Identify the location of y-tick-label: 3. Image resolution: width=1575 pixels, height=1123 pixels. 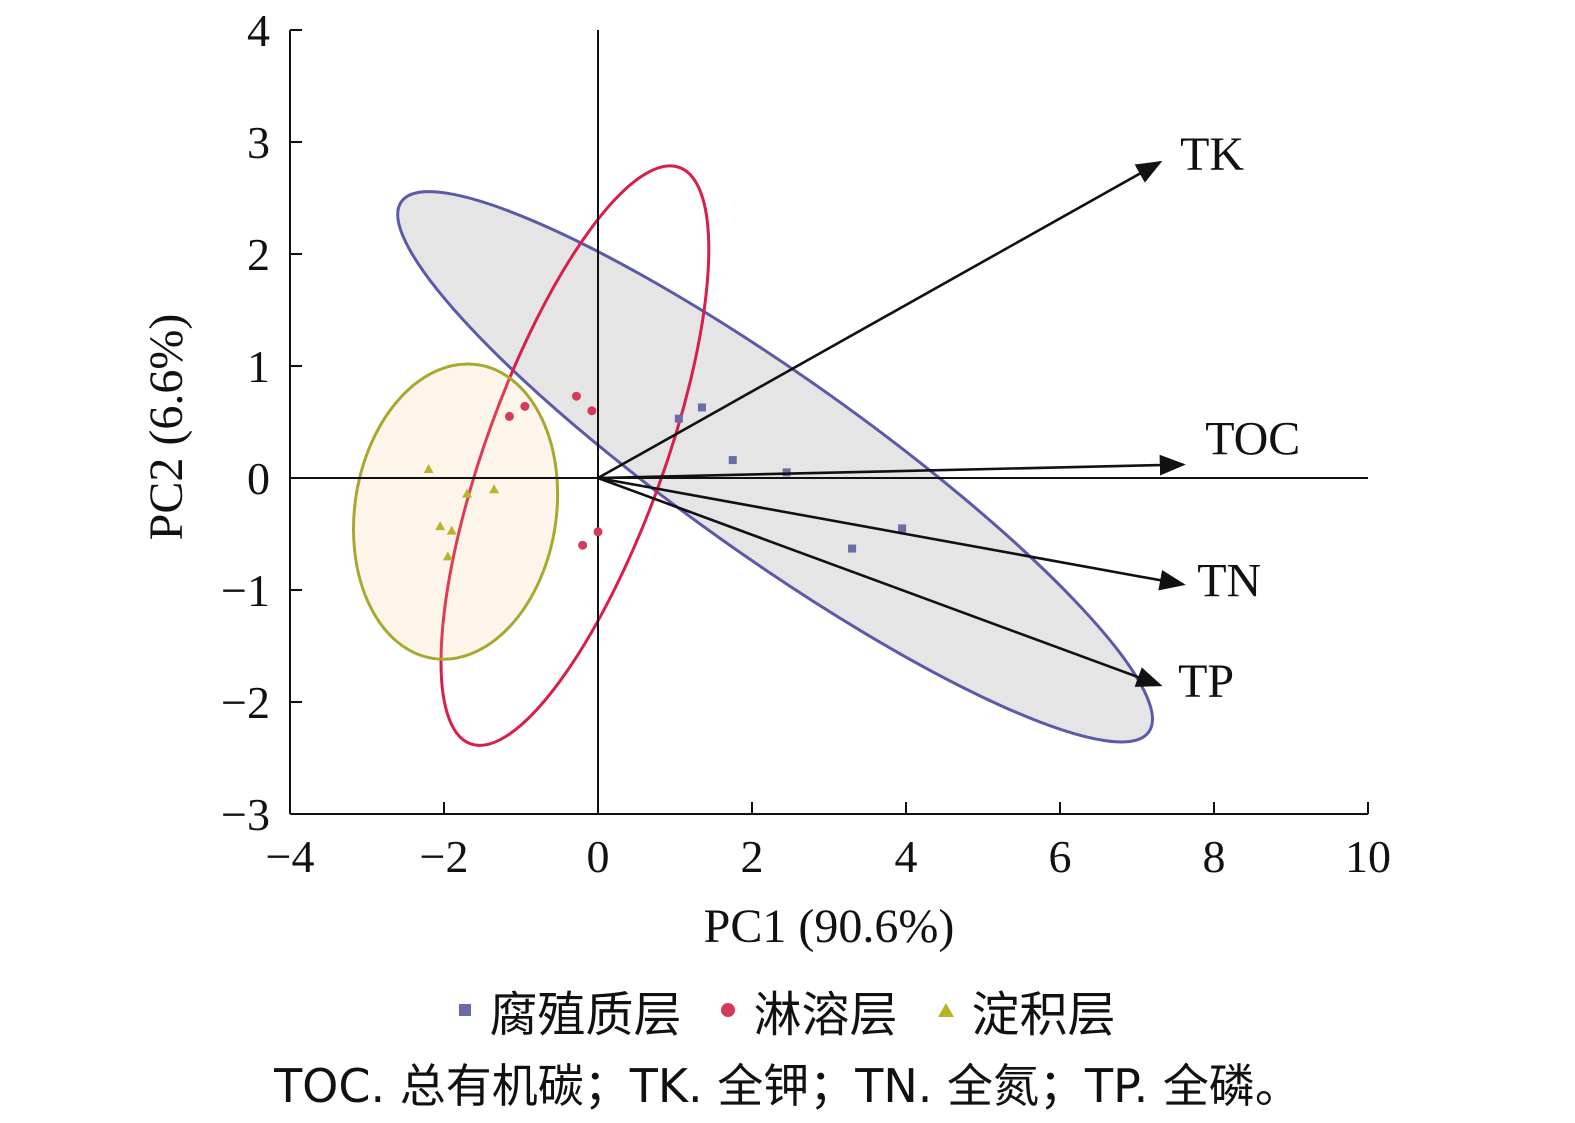
(258, 142).